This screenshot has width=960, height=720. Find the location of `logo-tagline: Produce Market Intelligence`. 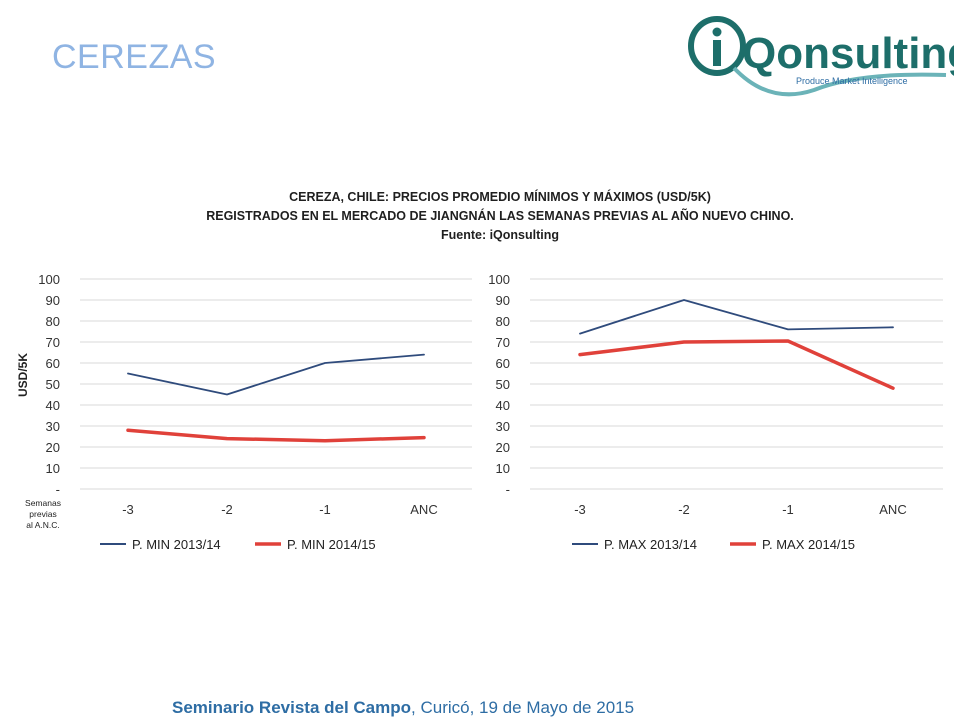

logo-tagline: Produce Market Intelligence is located at coordinates (852, 81).